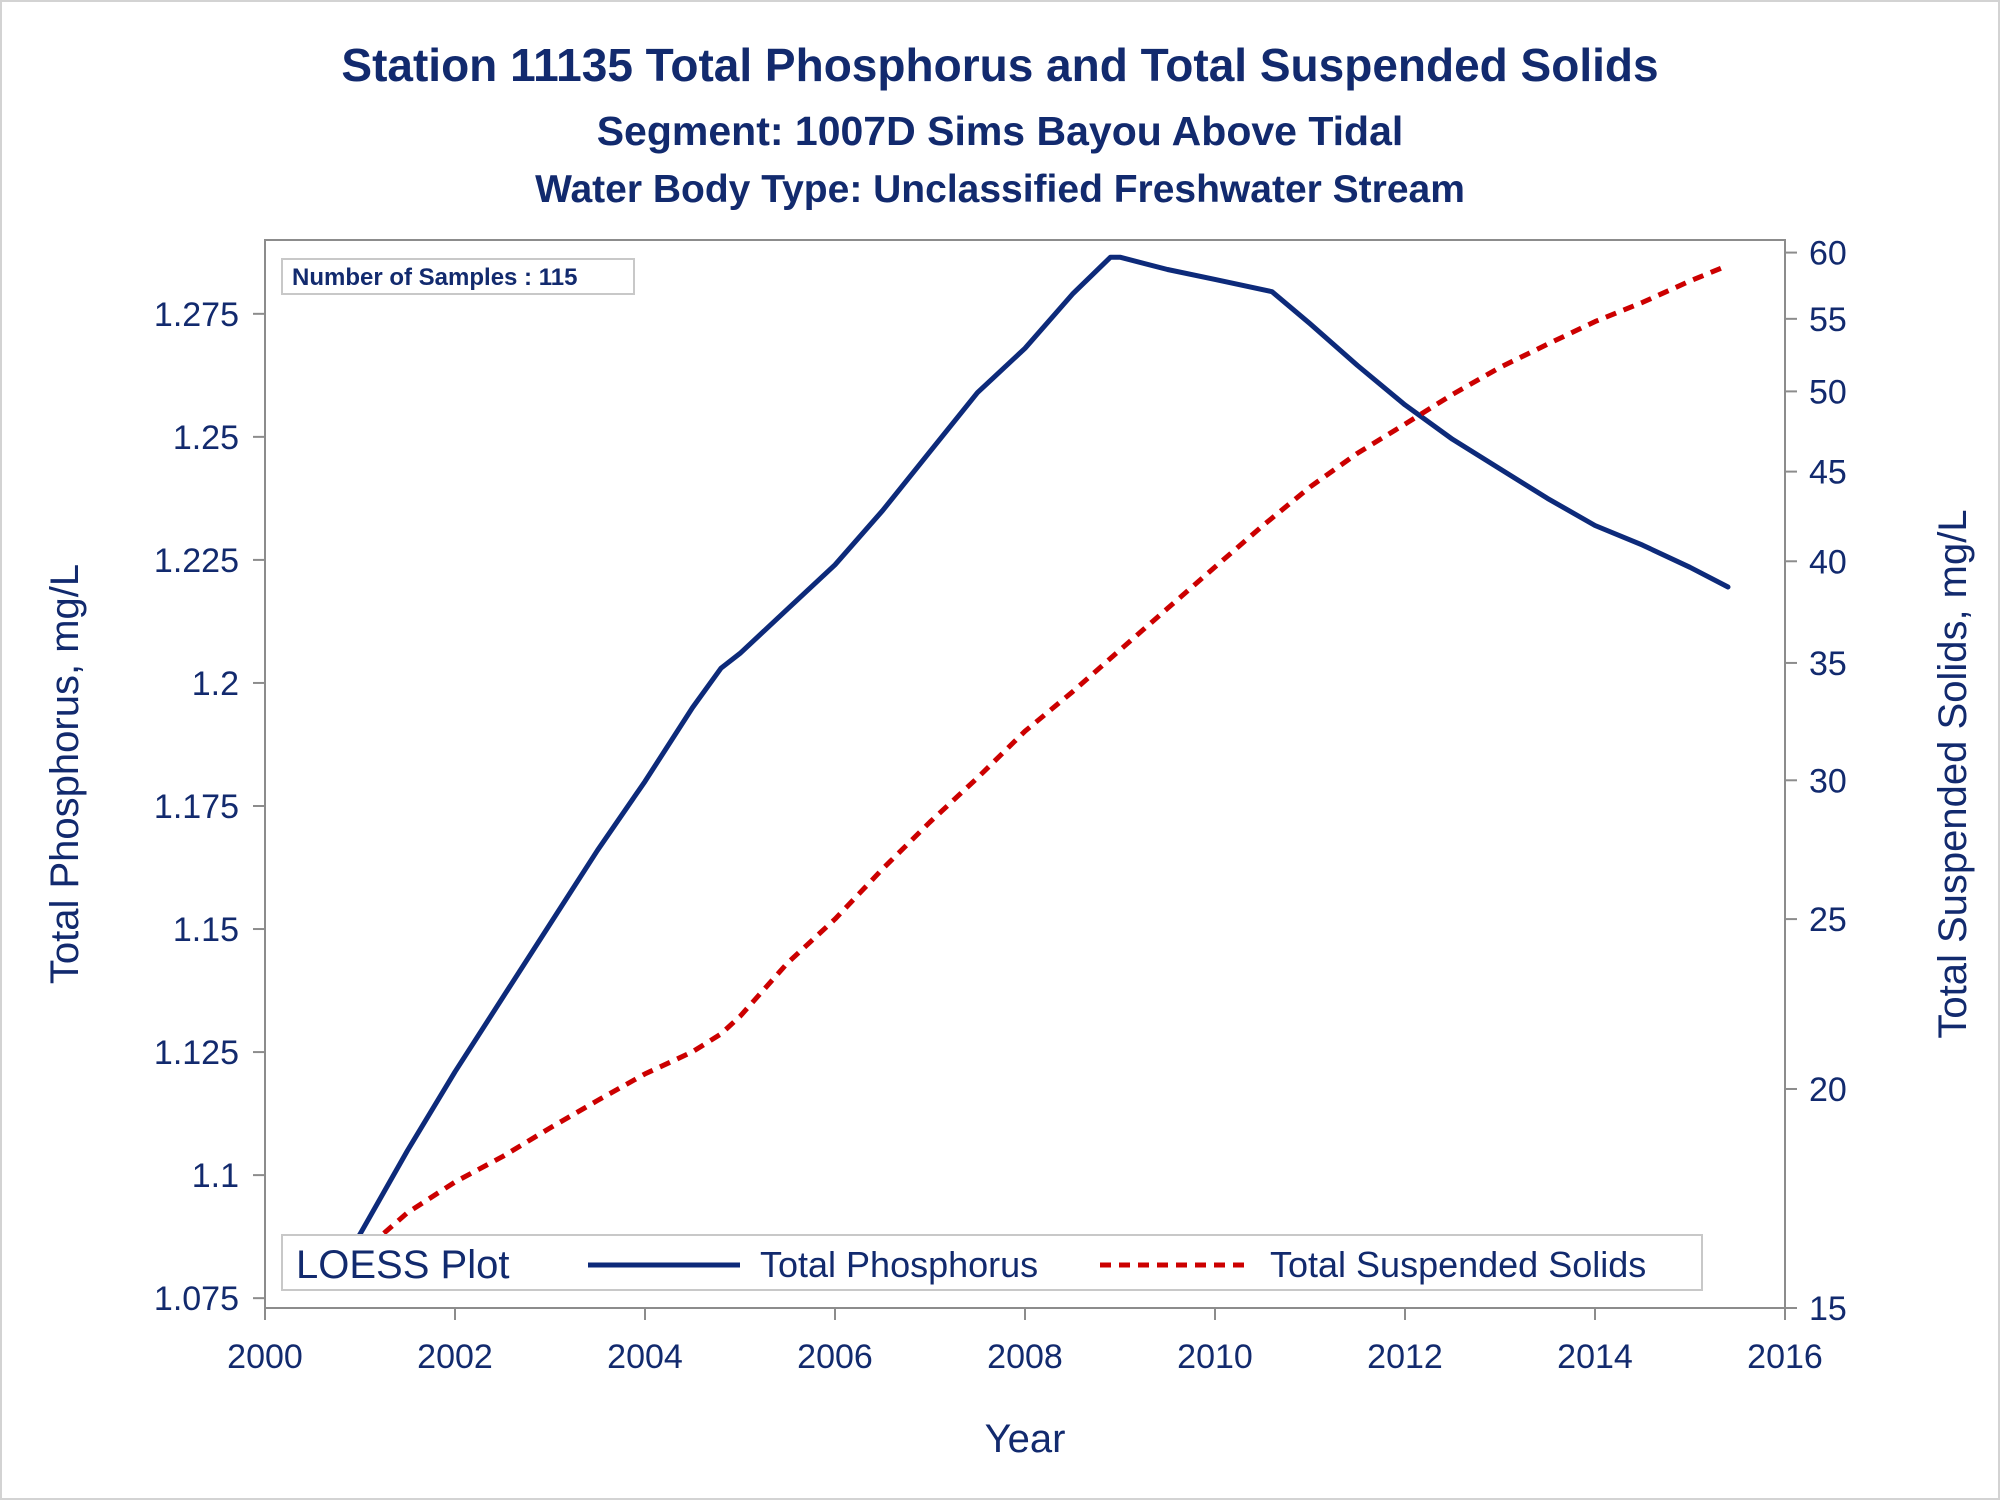 The width and height of the screenshot is (2000, 1500). What do you see at coordinates (1828, 920) in the screenshot?
I see `right-y-tick-label: 25` at bounding box center [1828, 920].